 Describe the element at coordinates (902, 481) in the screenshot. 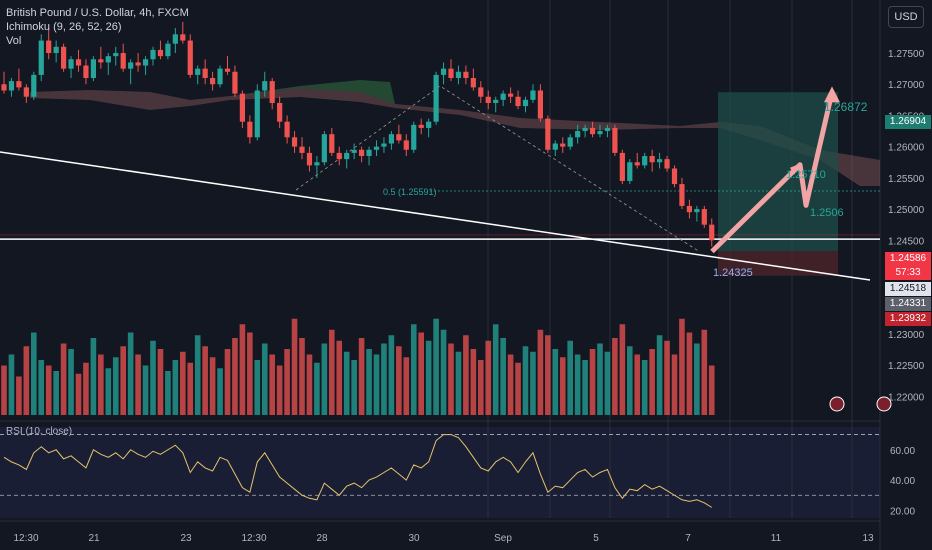

I see `rsi-tick-label: 40.00` at that location.